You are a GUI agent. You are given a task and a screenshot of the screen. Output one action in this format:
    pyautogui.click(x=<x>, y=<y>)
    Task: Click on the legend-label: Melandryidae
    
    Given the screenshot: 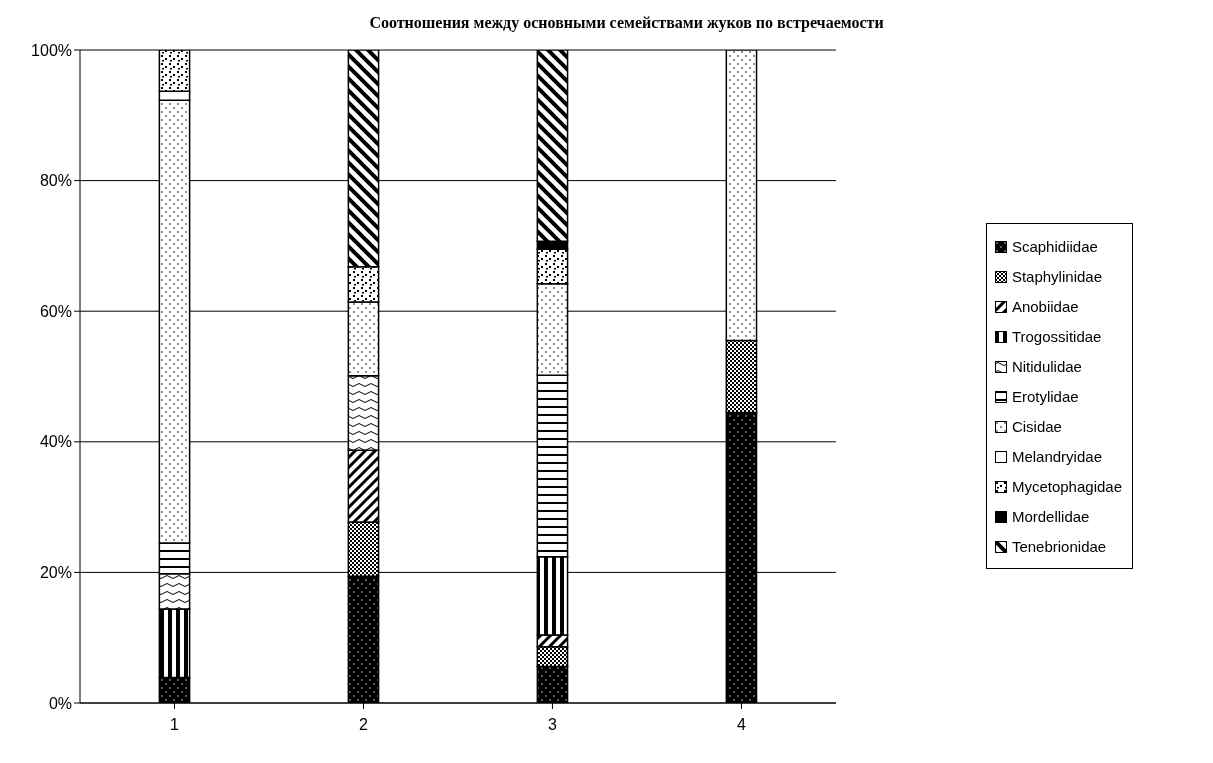 What is the action you would take?
    pyautogui.click(x=1056, y=456)
    